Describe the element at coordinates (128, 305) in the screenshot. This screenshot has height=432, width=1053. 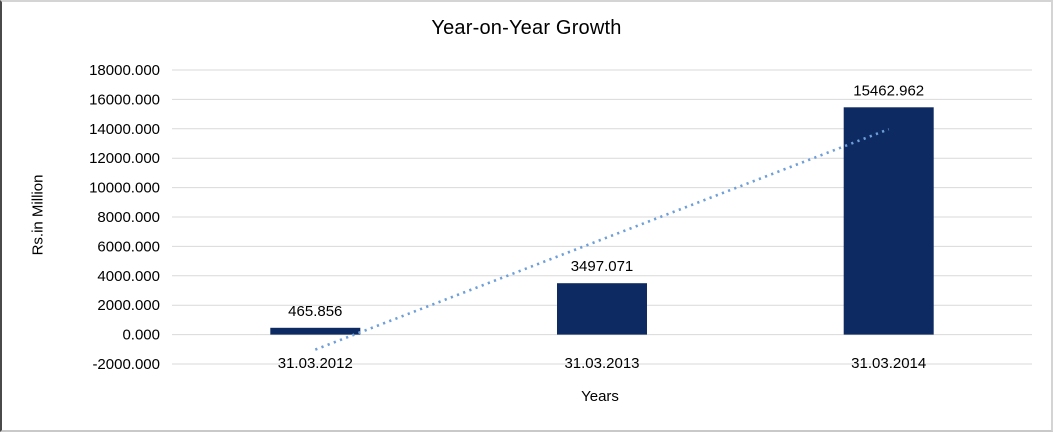
I see `y-tick-label: 2000.000` at that location.